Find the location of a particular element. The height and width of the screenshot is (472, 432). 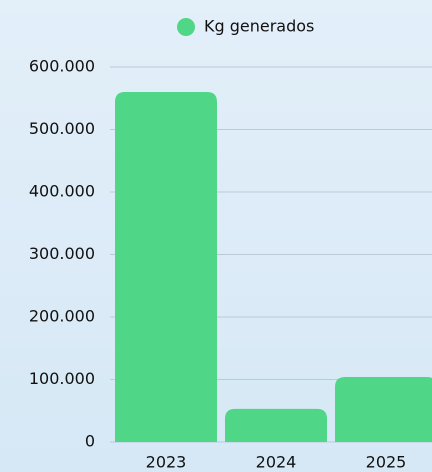

x-tick-label: 2024 is located at coordinates (276, 462).